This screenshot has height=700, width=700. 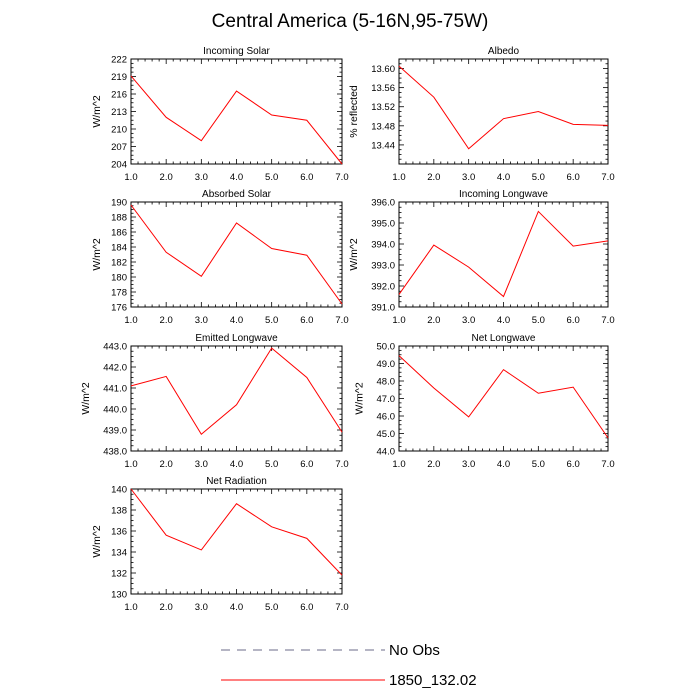 I want to click on panel-absorbed-solar-xtick-label: 5.0, so click(x=271, y=320).